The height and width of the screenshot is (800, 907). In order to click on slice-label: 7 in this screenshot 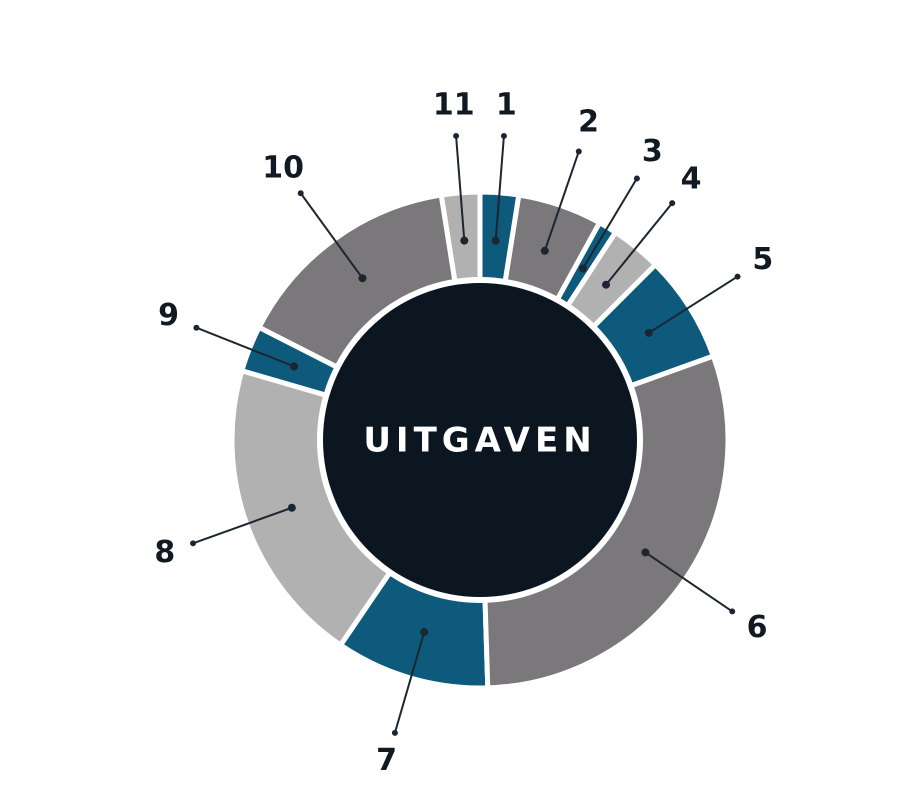, I will do `click(386, 760)`.